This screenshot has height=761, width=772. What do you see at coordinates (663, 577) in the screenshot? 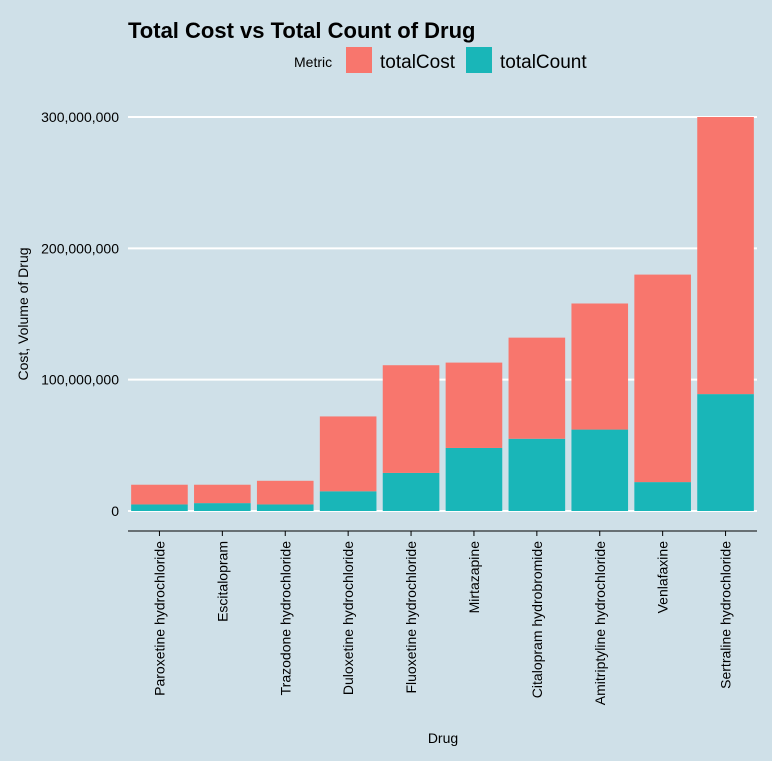
I see `x-tick-label: Venlafaxine` at bounding box center [663, 577].